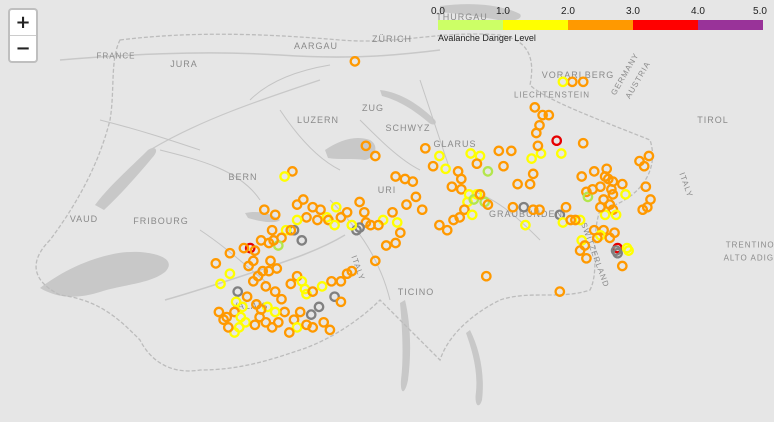  I want to click on zoom-in-button: +, so click(23, 22).